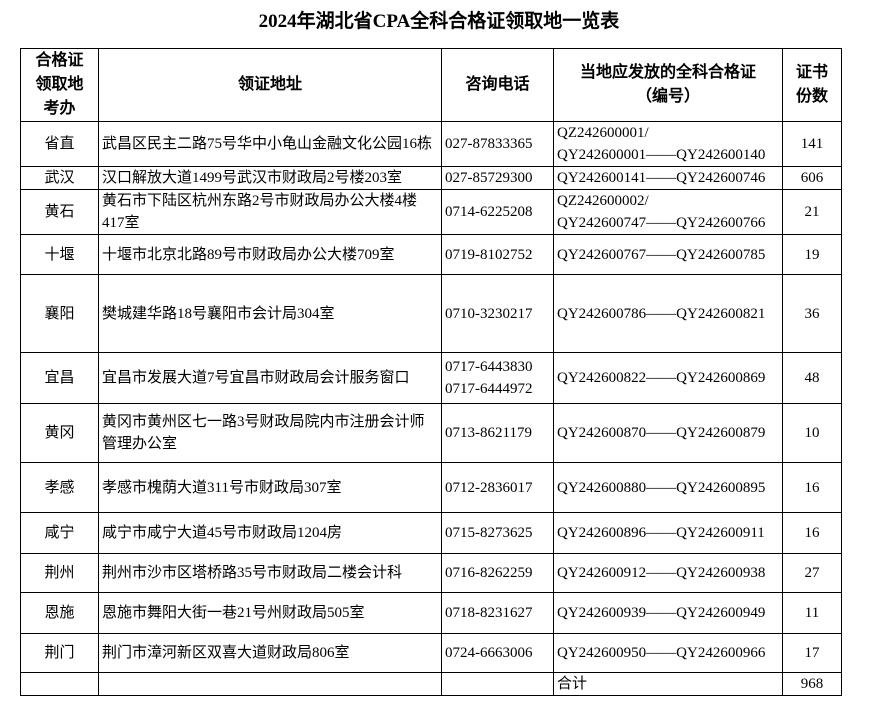 The width and height of the screenshot is (878, 702). Describe the element at coordinates (497, 144) in the screenshot. I see `phone-cell: 027-87833365` at that location.